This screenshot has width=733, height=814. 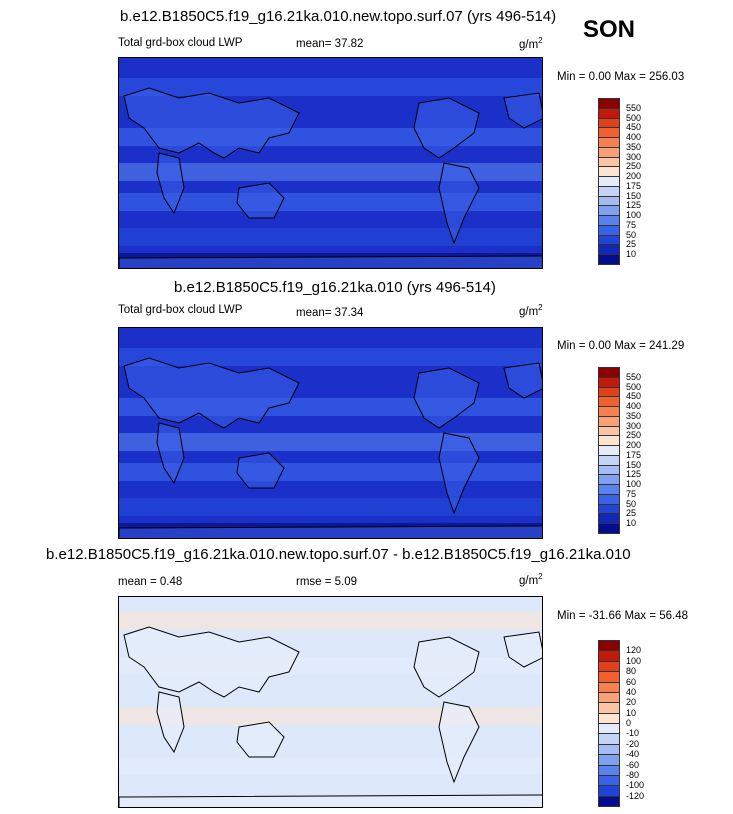 What do you see at coordinates (629, 723) in the screenshot?
I see `colorbar-tick-label: 0` at bounding box center [629, 723].